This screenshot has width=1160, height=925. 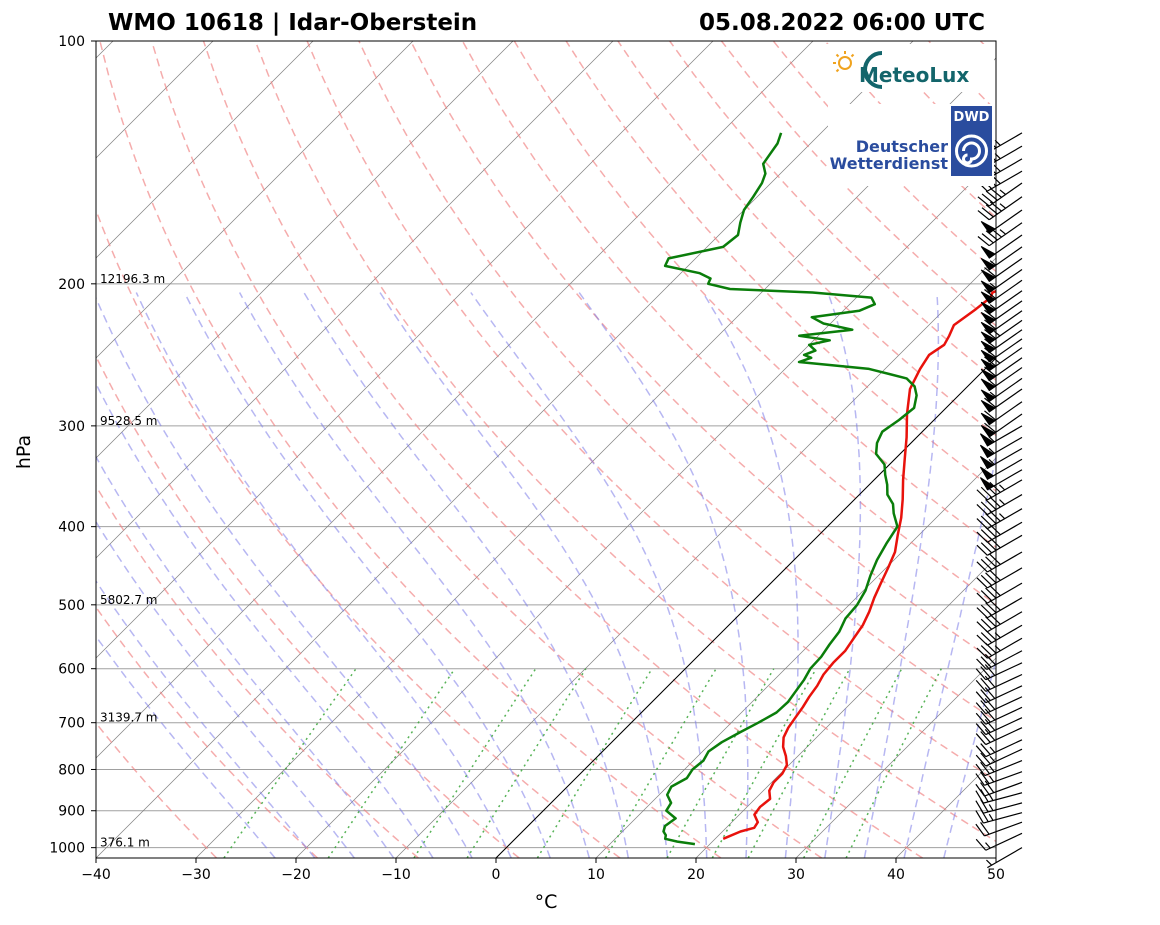 What do you see at coordinates (873, 70) in the screenshot?
I see `swoosh-icon` at bounding box center [873, 70].